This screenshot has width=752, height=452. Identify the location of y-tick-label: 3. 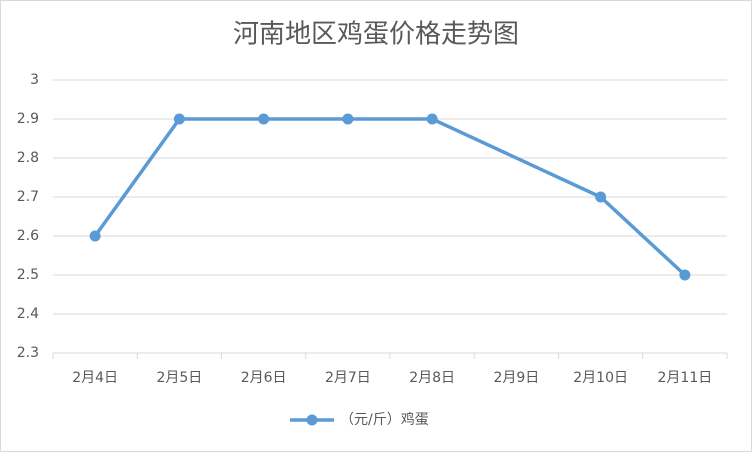
(34, 80).